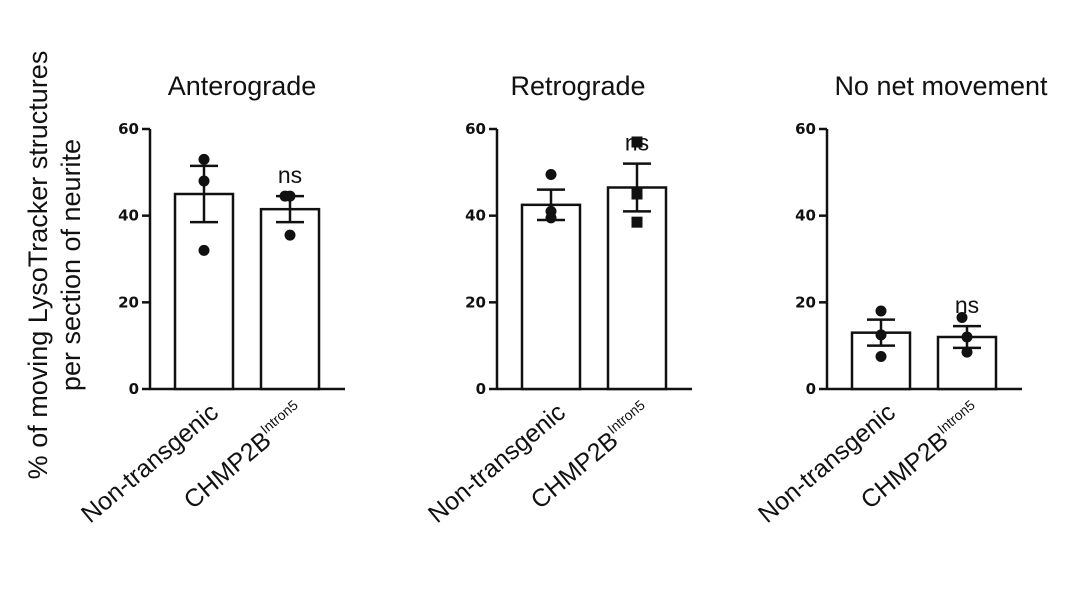 This screenshot has width=1076, height=591. I want to click on chart-title: Retrograde, so click(577, 86).